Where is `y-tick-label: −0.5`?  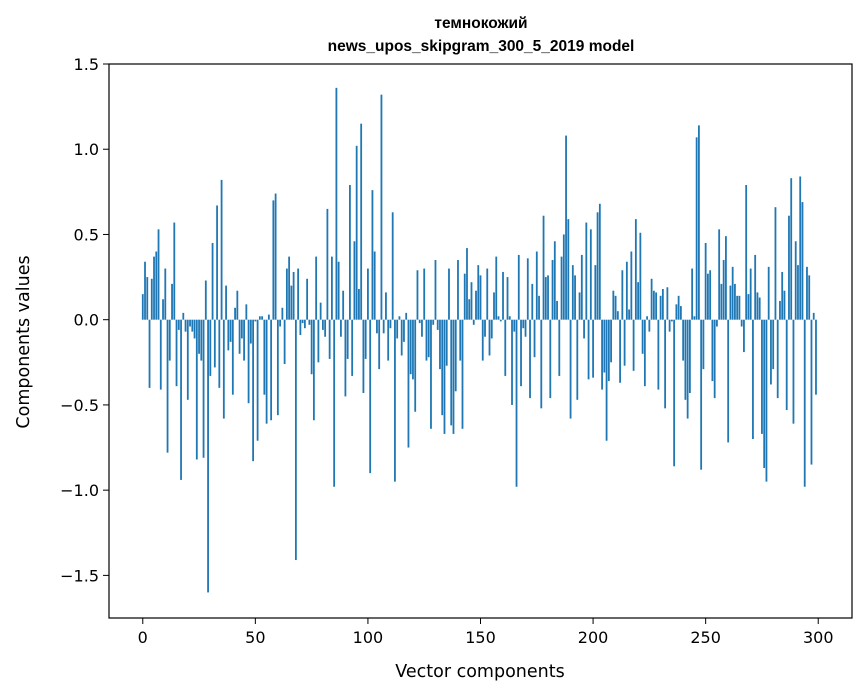 y-tick-label: −0.5 is located at coordinates (79, 405).